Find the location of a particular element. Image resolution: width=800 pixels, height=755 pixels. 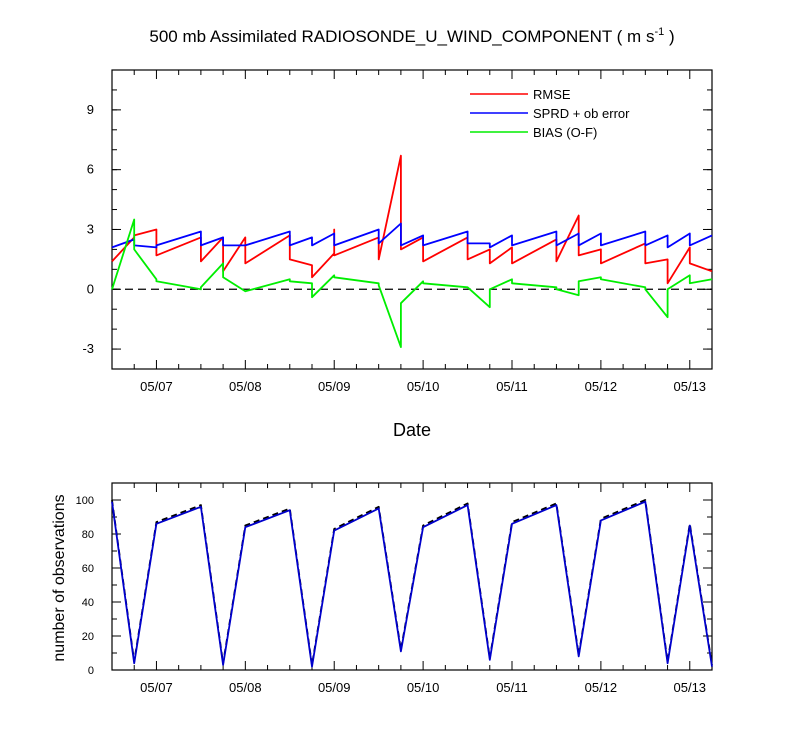

legend-label-sprd: SPRD + ob error is located at coordinates (581, 113).